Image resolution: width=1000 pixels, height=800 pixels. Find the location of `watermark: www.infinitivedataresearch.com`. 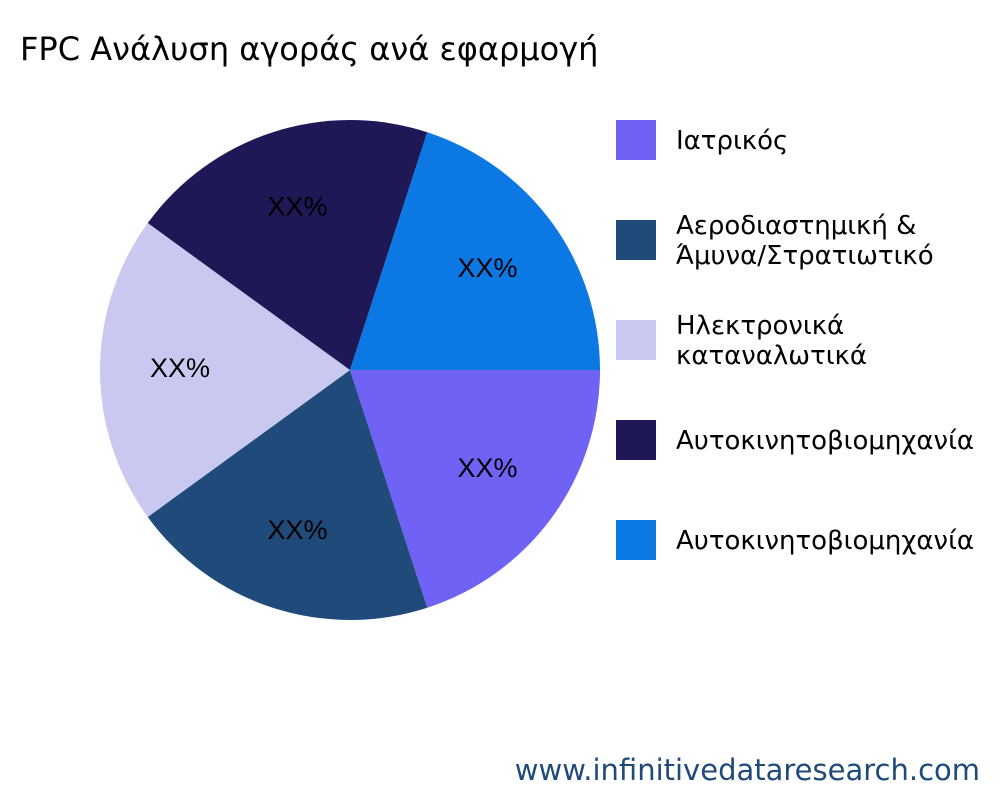

watermark: www.infinitivedataresearch.com is located at coordinates (747, 770).